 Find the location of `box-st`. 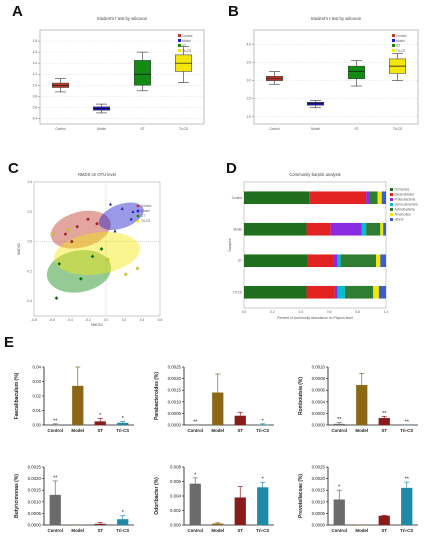

box-st is located at coordinates (142, 73).